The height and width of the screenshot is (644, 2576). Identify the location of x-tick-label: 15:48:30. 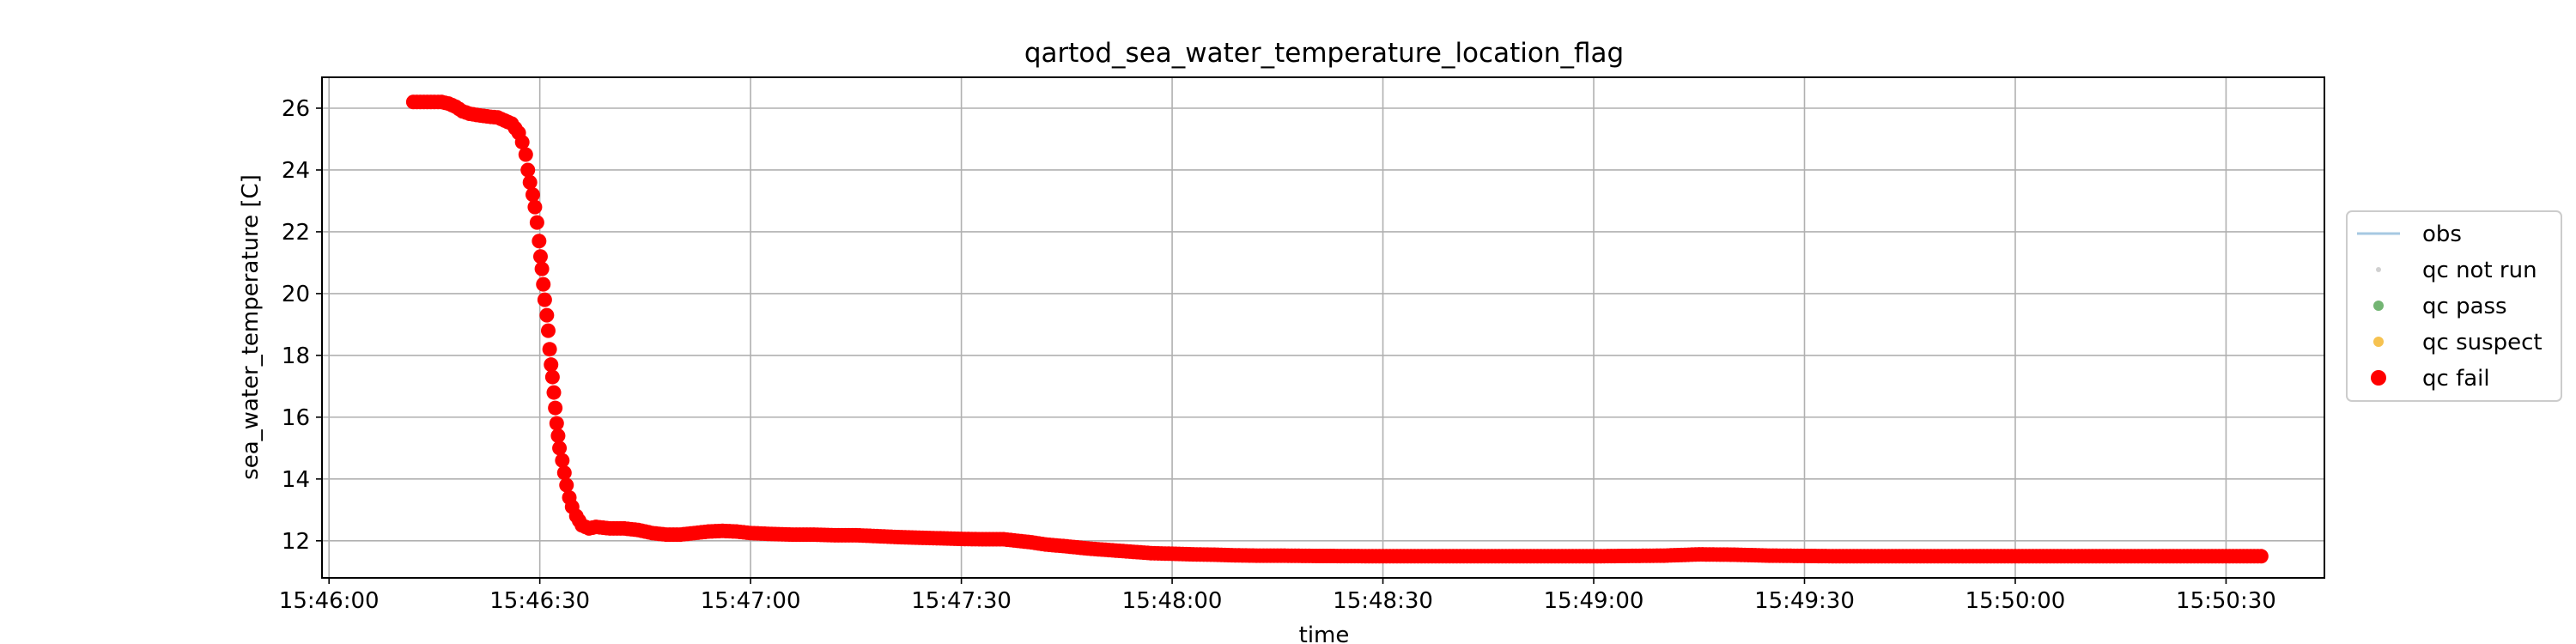
(1383, 601).